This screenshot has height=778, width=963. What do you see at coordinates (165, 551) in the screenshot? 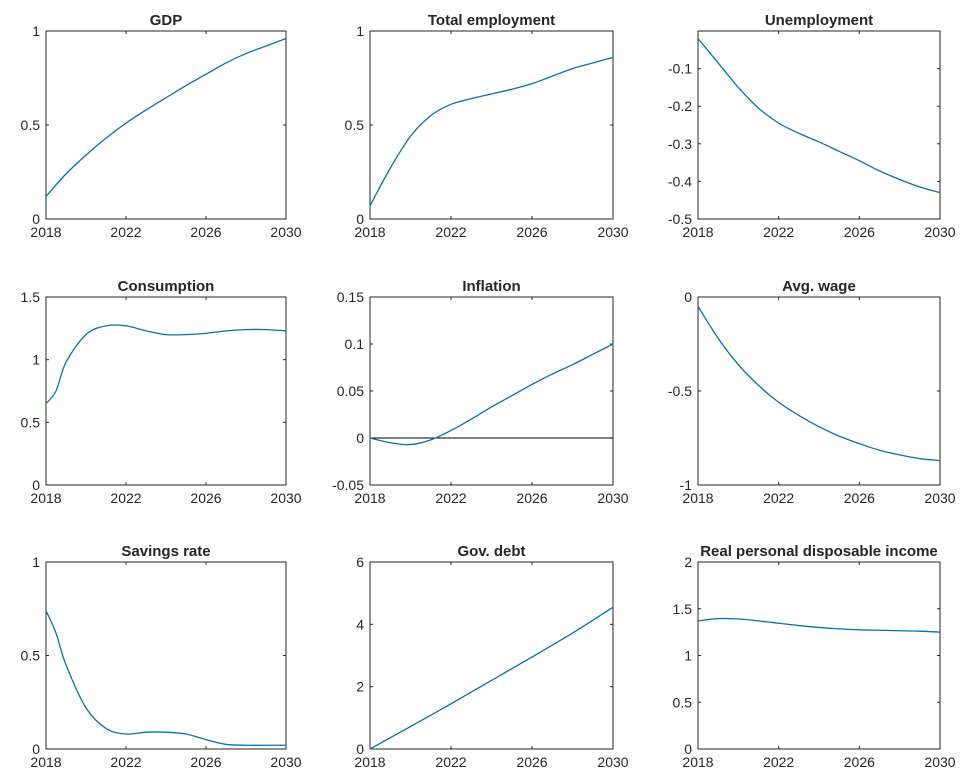
I see `subplot-title: Savings rate` at bounding box center [165, 551].